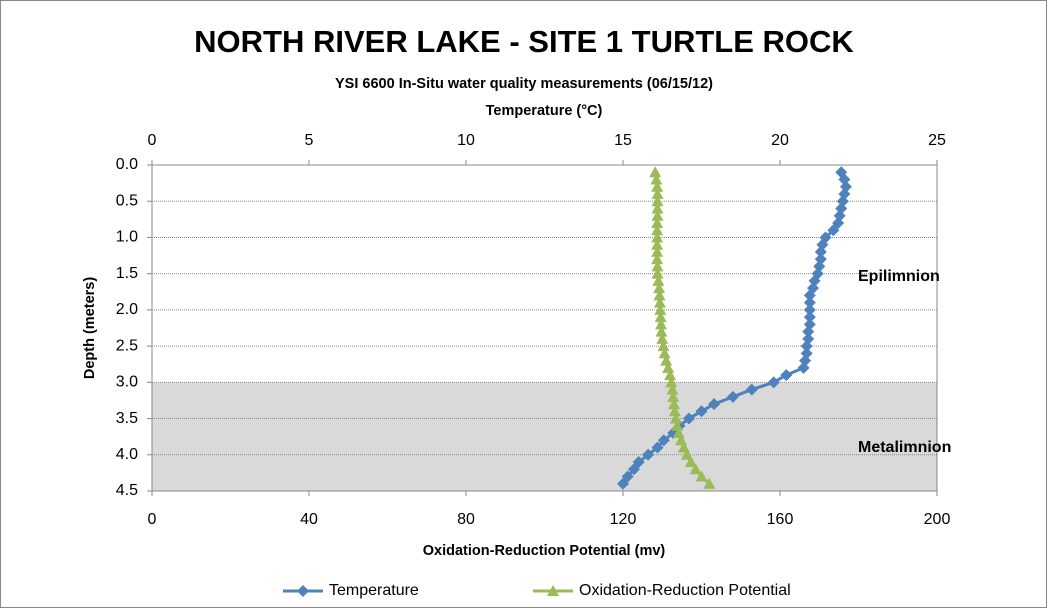 The image size is (1048, 609). Describe the element at coordinates (544, 111) in the screenshot. I see `top-axis-label: Temperature (°C)` at that location.